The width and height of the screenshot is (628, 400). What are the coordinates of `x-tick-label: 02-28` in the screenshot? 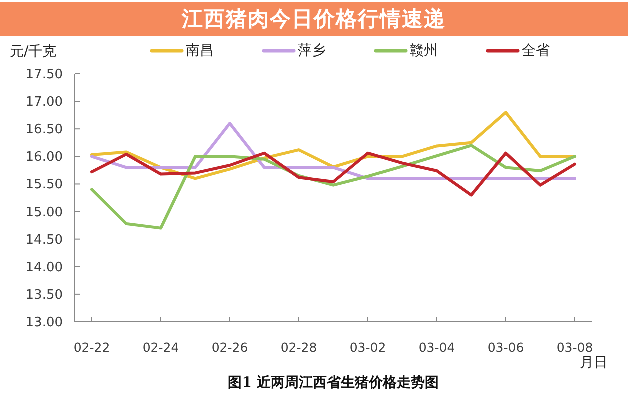 It's located at (299, 347).